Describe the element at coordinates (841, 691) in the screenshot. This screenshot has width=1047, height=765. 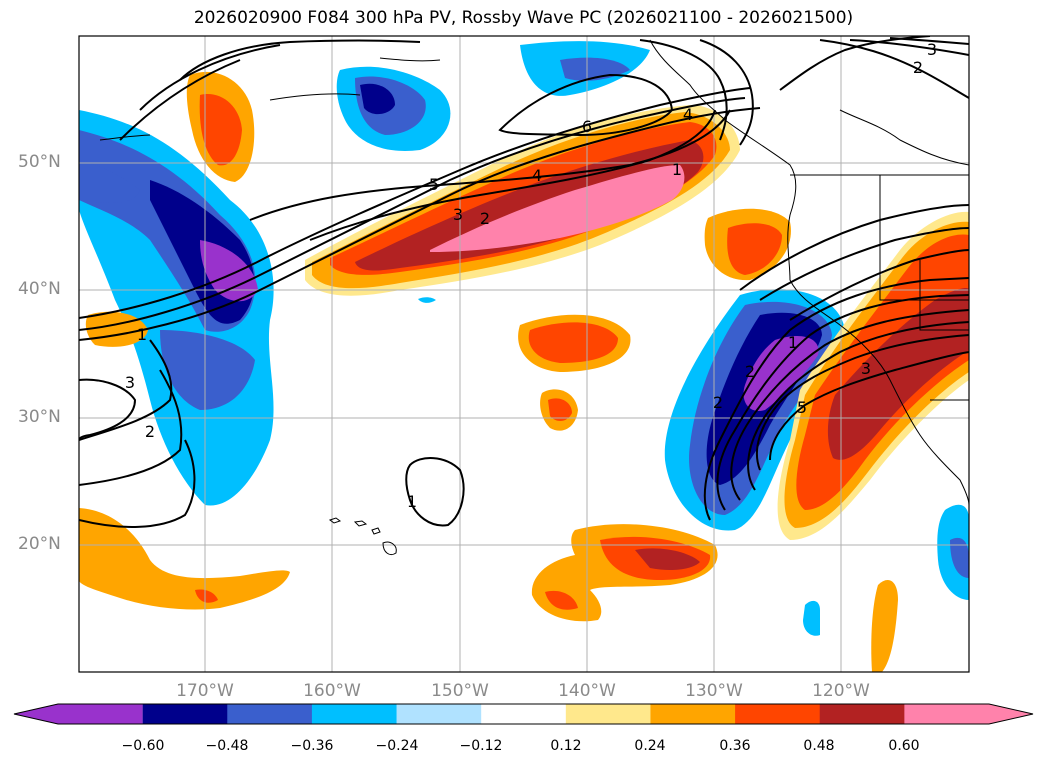
I see `lon-label-120w: 120°W` at that location.